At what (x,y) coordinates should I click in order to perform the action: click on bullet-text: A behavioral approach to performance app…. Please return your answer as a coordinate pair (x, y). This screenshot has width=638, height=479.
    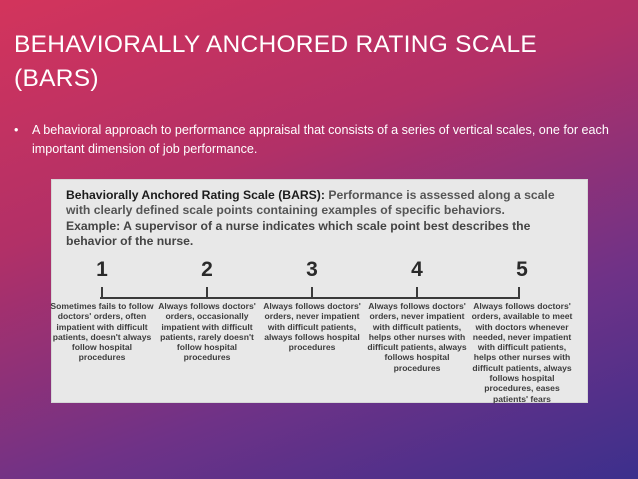
    Looking at the image, I should click on (320, 139).